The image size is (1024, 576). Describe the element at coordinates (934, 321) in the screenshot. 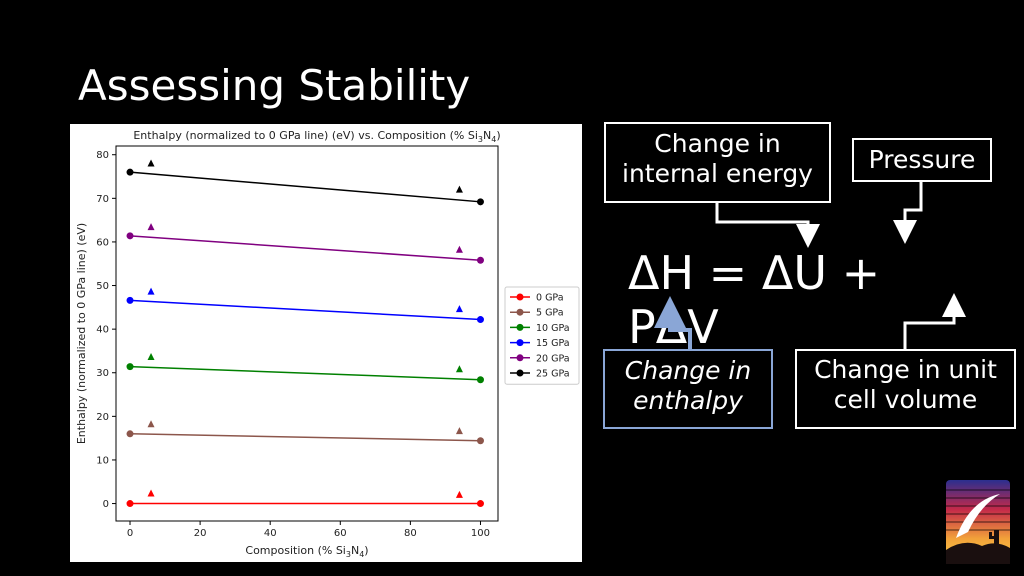

I see `arrow-cell-volume` at that location.